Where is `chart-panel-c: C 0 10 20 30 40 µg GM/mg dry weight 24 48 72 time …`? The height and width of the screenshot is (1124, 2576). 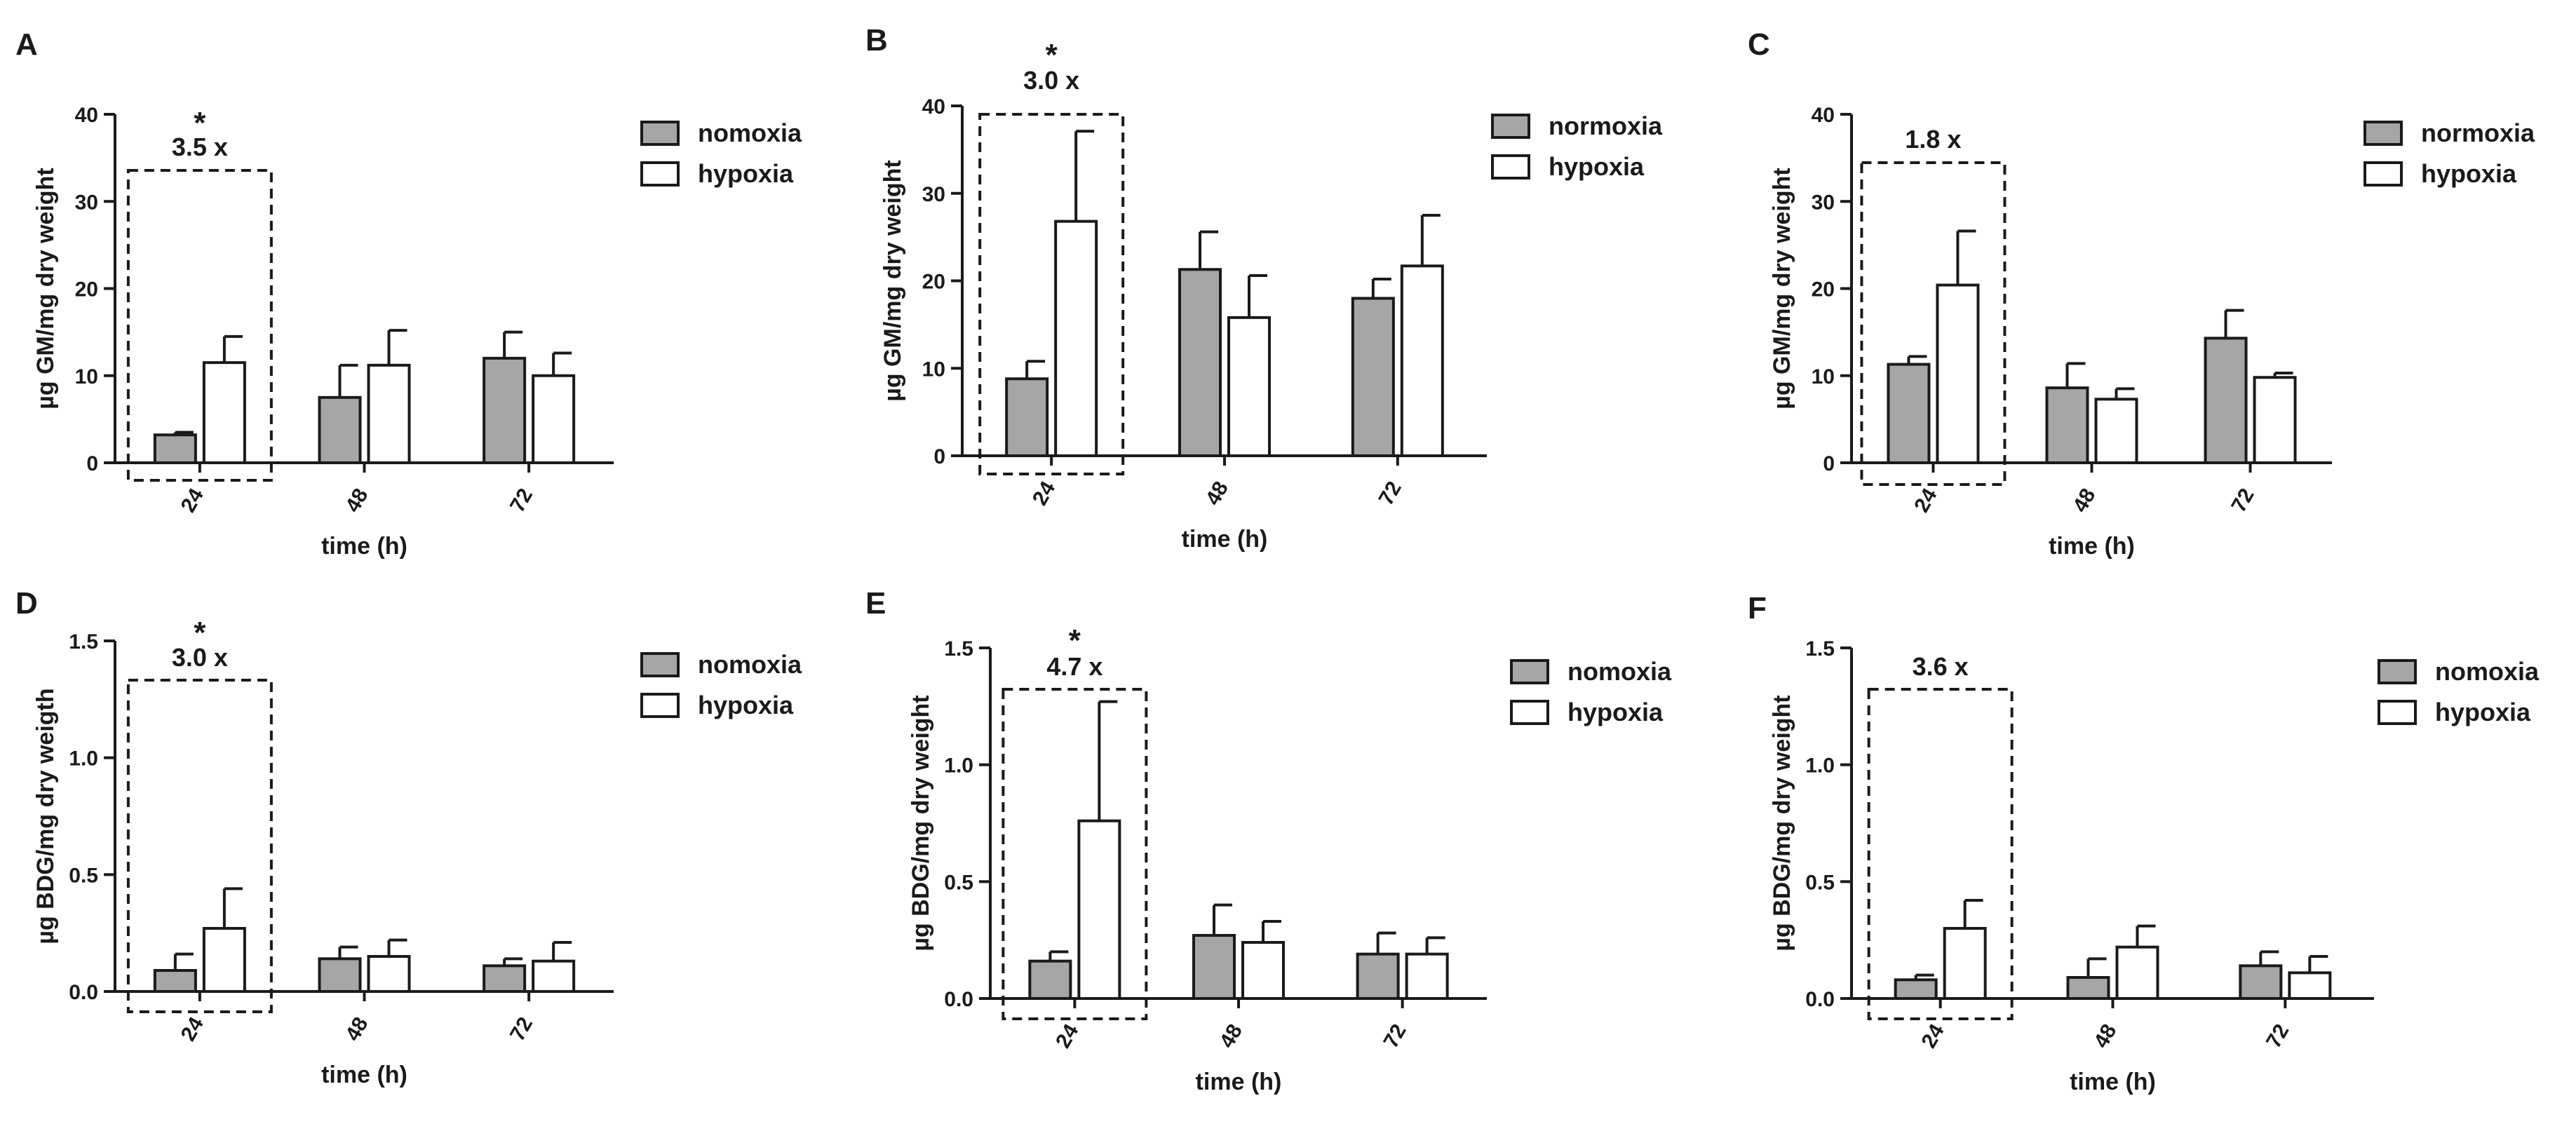
chart-panel-c: C 0 10 20 30 40 µg GM/mg dry weight 24 48 72 time … is located at coordinates (2141, 293).